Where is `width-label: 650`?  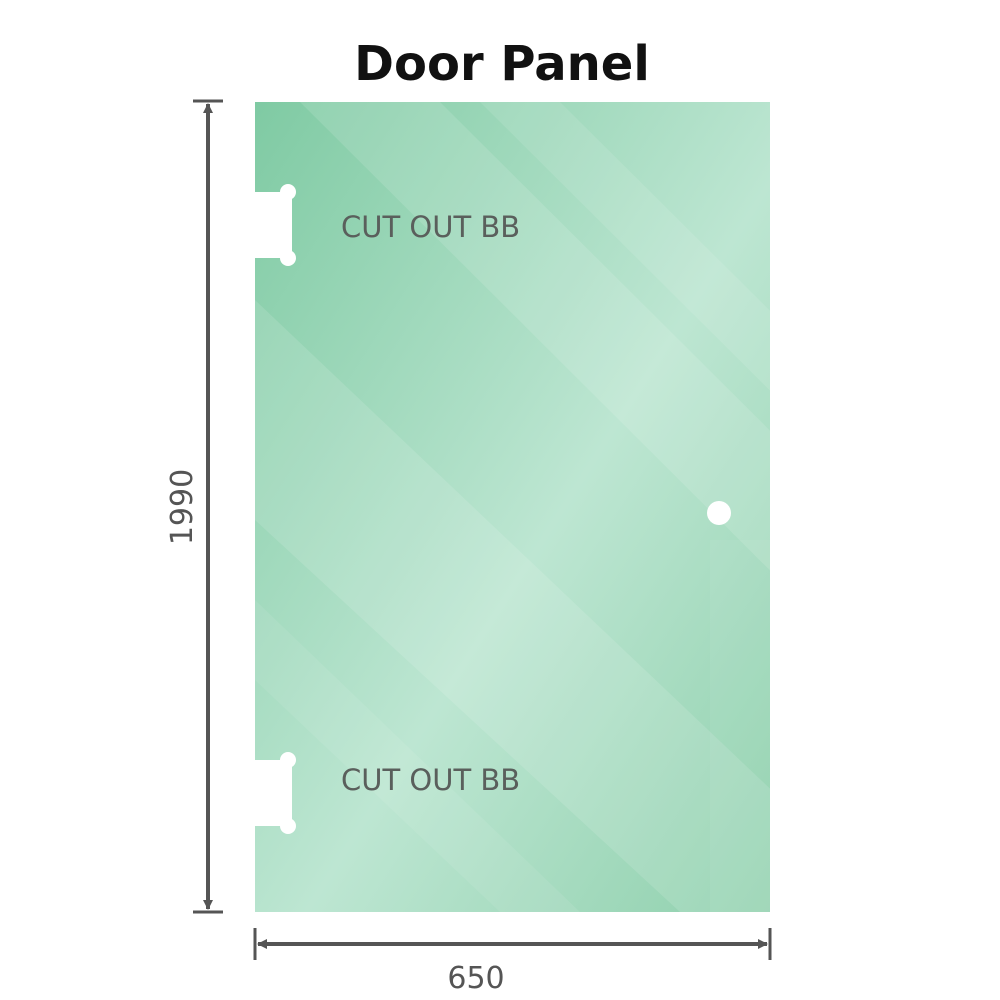 width-label: 650 is located at coordinates (475, 978).